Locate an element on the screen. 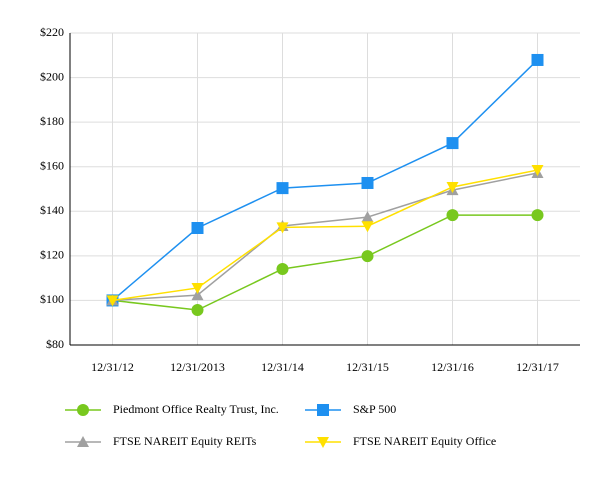 This screenshot has width=613, height=480. y-tick-label: $80 is located at coordinates (55, 344).